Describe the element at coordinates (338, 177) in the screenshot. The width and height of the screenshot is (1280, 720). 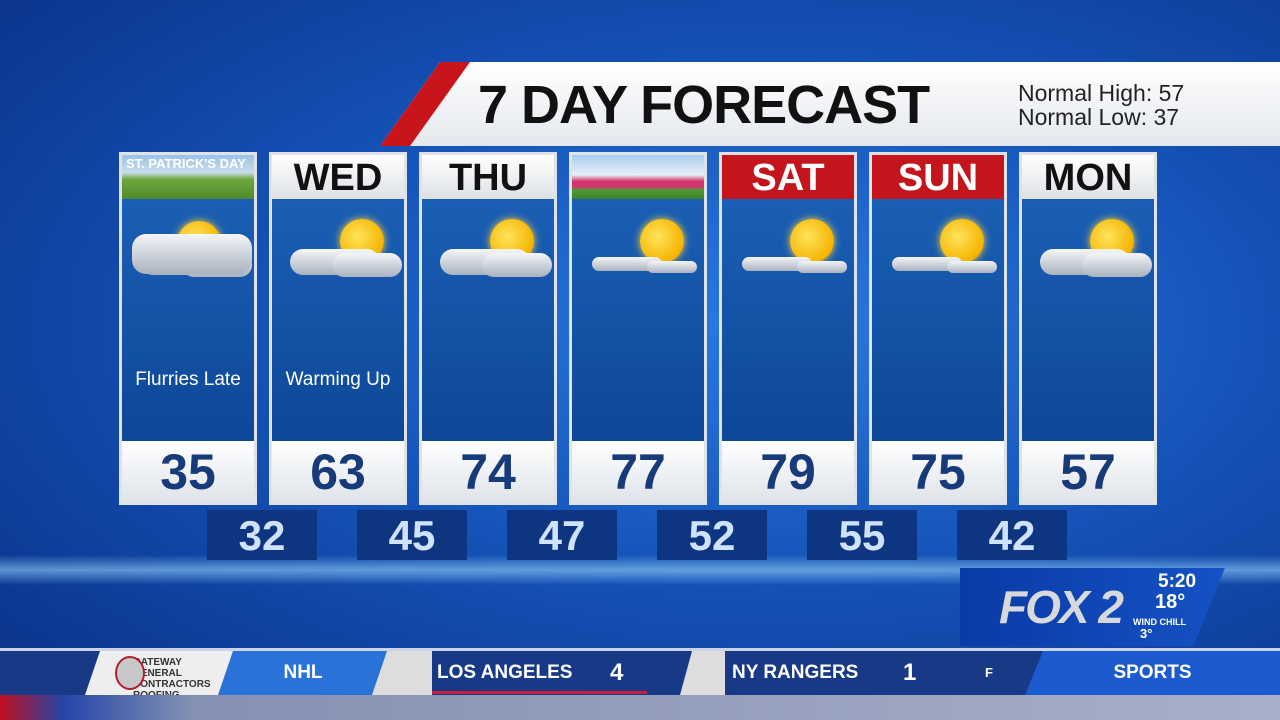
I see `day-header: WED` at that location.